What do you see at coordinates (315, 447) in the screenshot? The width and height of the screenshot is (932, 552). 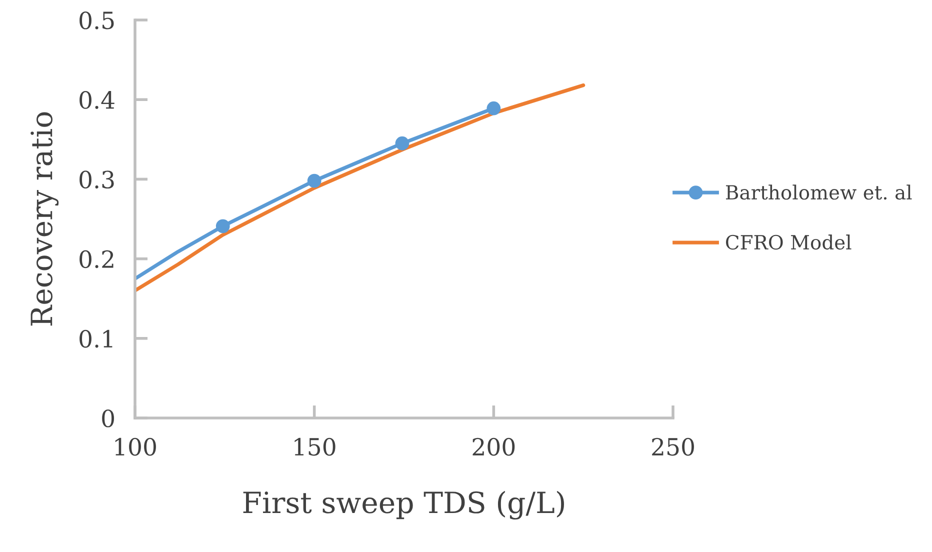 I see `x-tick-label: 150` at bounding box center [315, 447].